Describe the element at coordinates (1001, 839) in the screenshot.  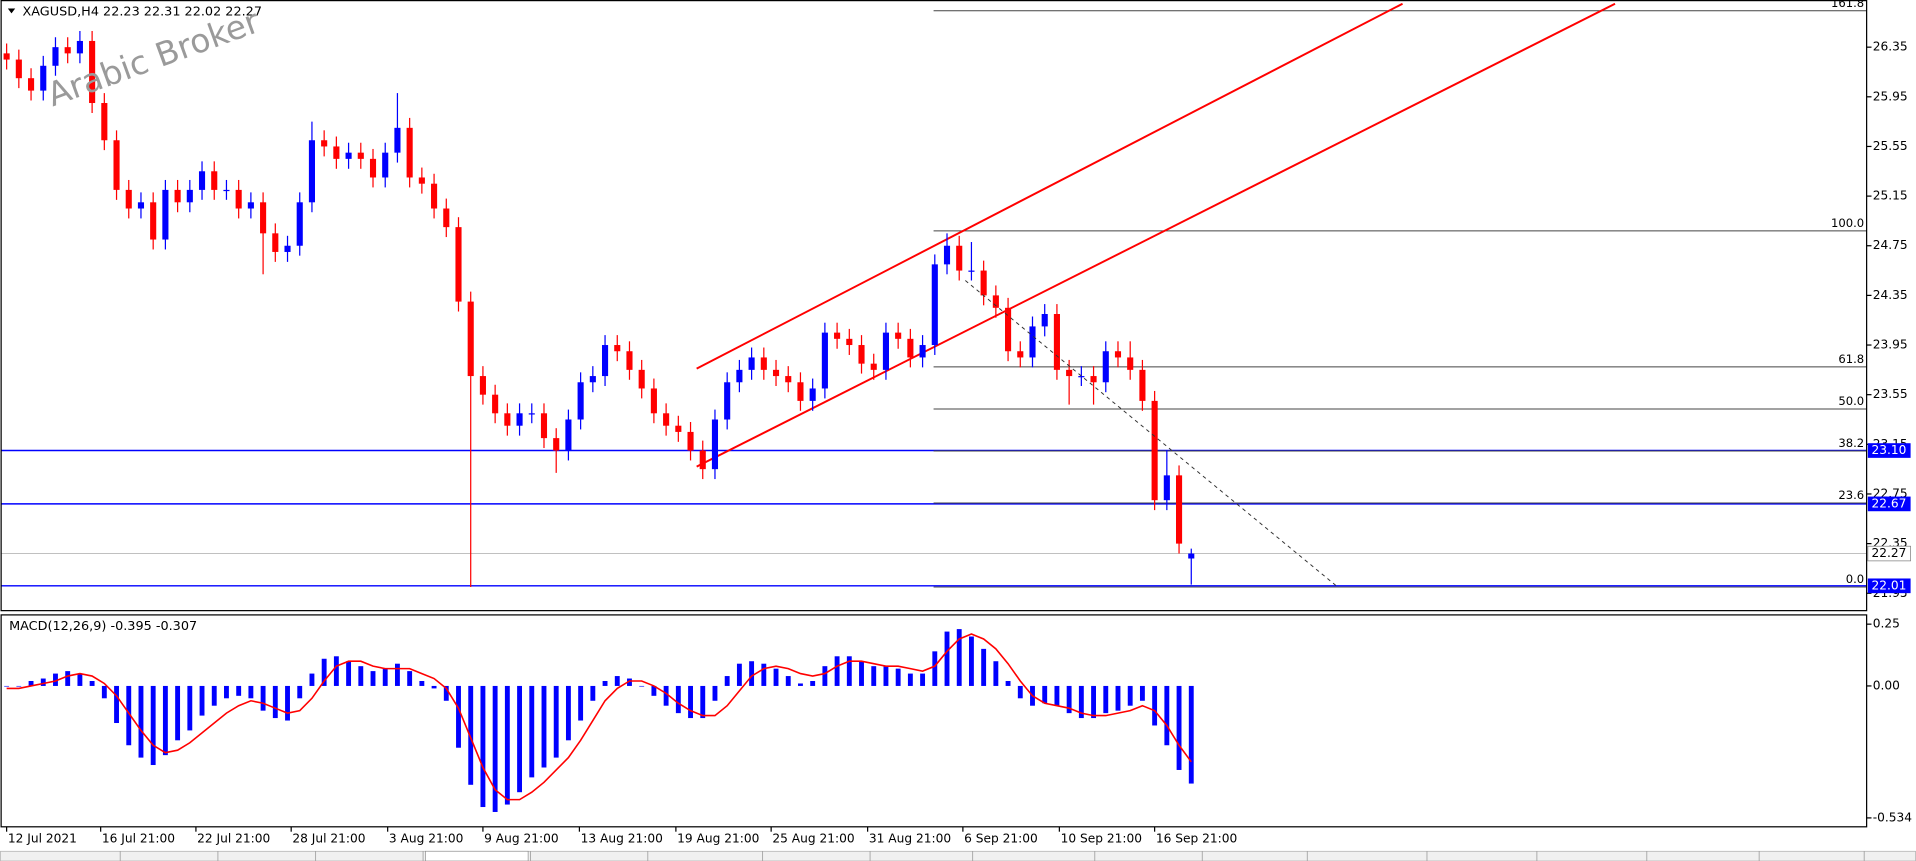
I see `x-tick-label: 6 Sep 21:00` at that location.